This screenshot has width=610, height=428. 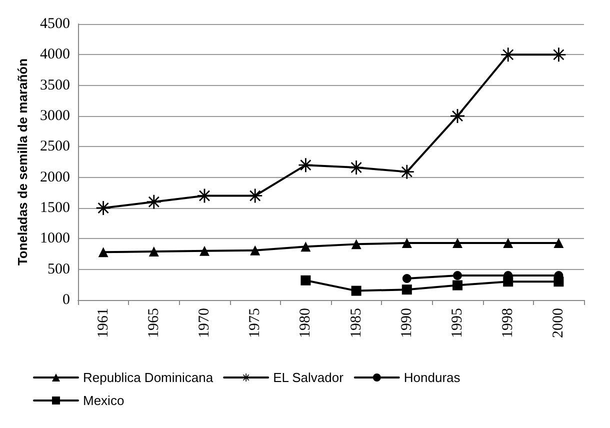 I want to click on x-tick-label: 1985, so click(x=356, y=323).